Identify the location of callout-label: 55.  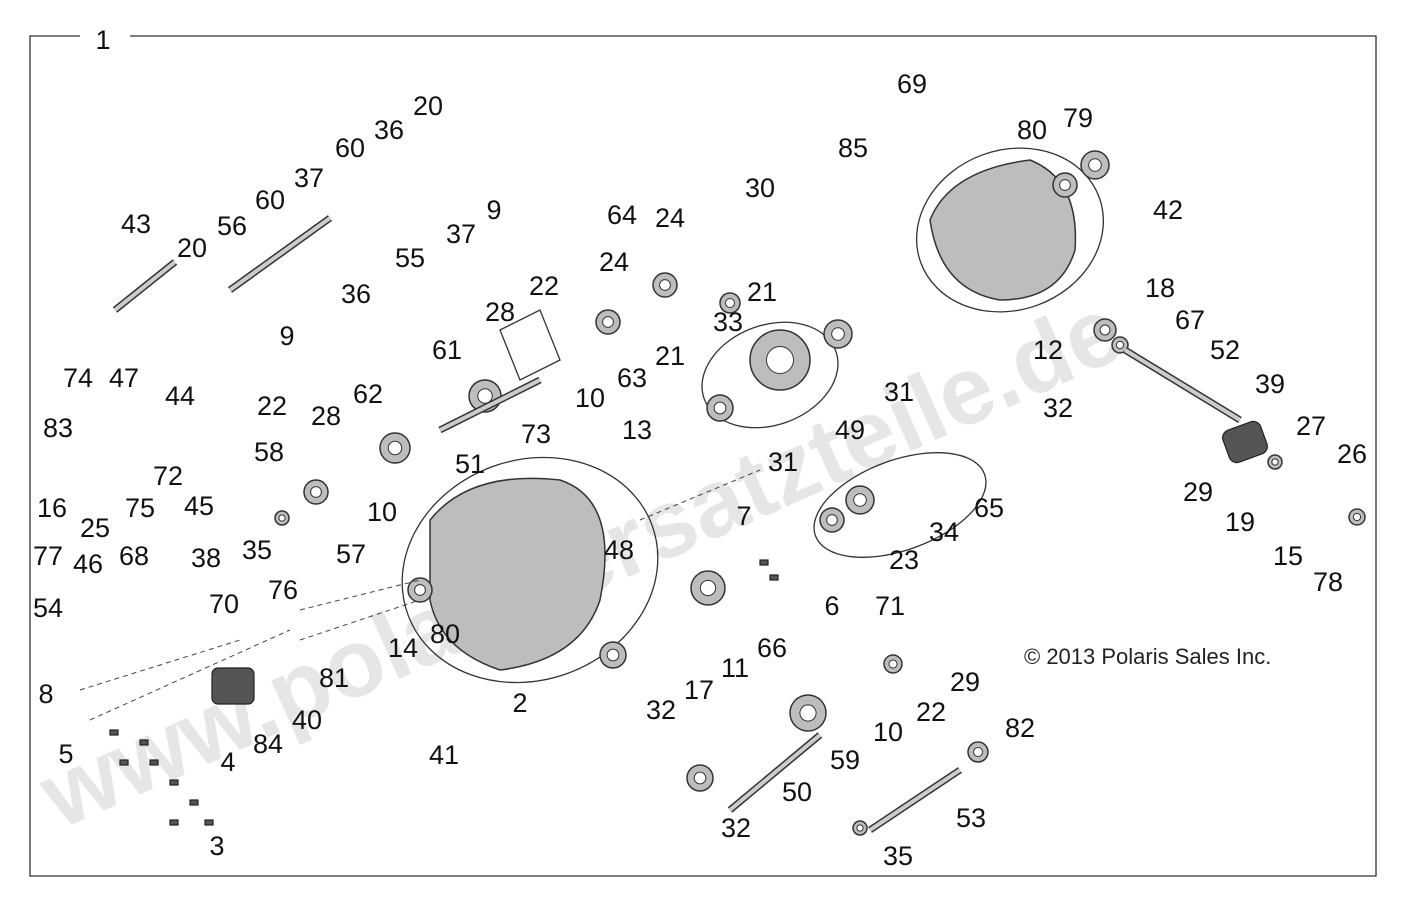
(410, 258).